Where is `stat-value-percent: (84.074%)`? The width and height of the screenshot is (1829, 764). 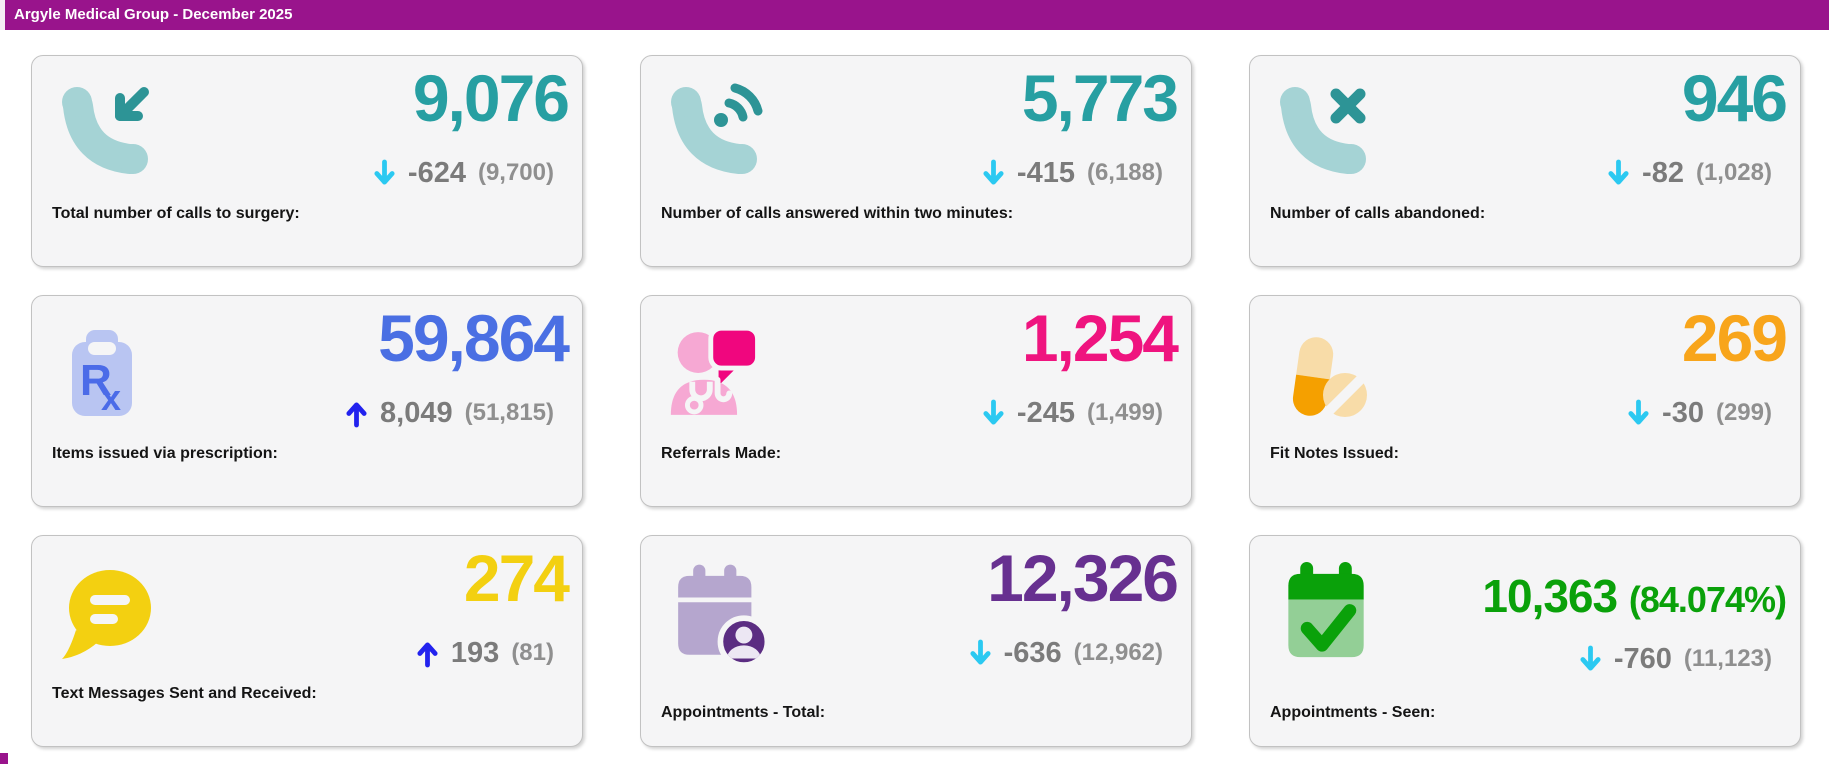 stat-value-percent: (84.074%) is located at coordinates (1707, 599).